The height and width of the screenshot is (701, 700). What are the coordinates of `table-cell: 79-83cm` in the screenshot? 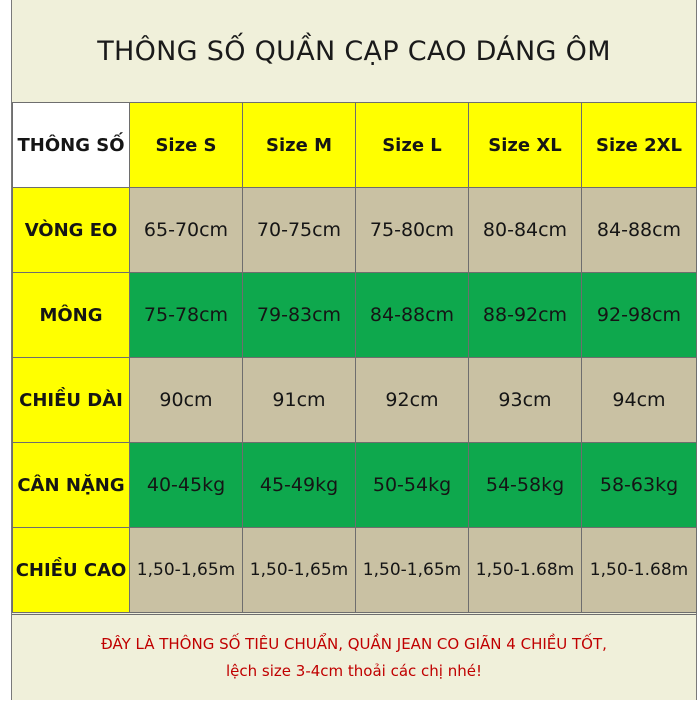 It's located at (299, 315).